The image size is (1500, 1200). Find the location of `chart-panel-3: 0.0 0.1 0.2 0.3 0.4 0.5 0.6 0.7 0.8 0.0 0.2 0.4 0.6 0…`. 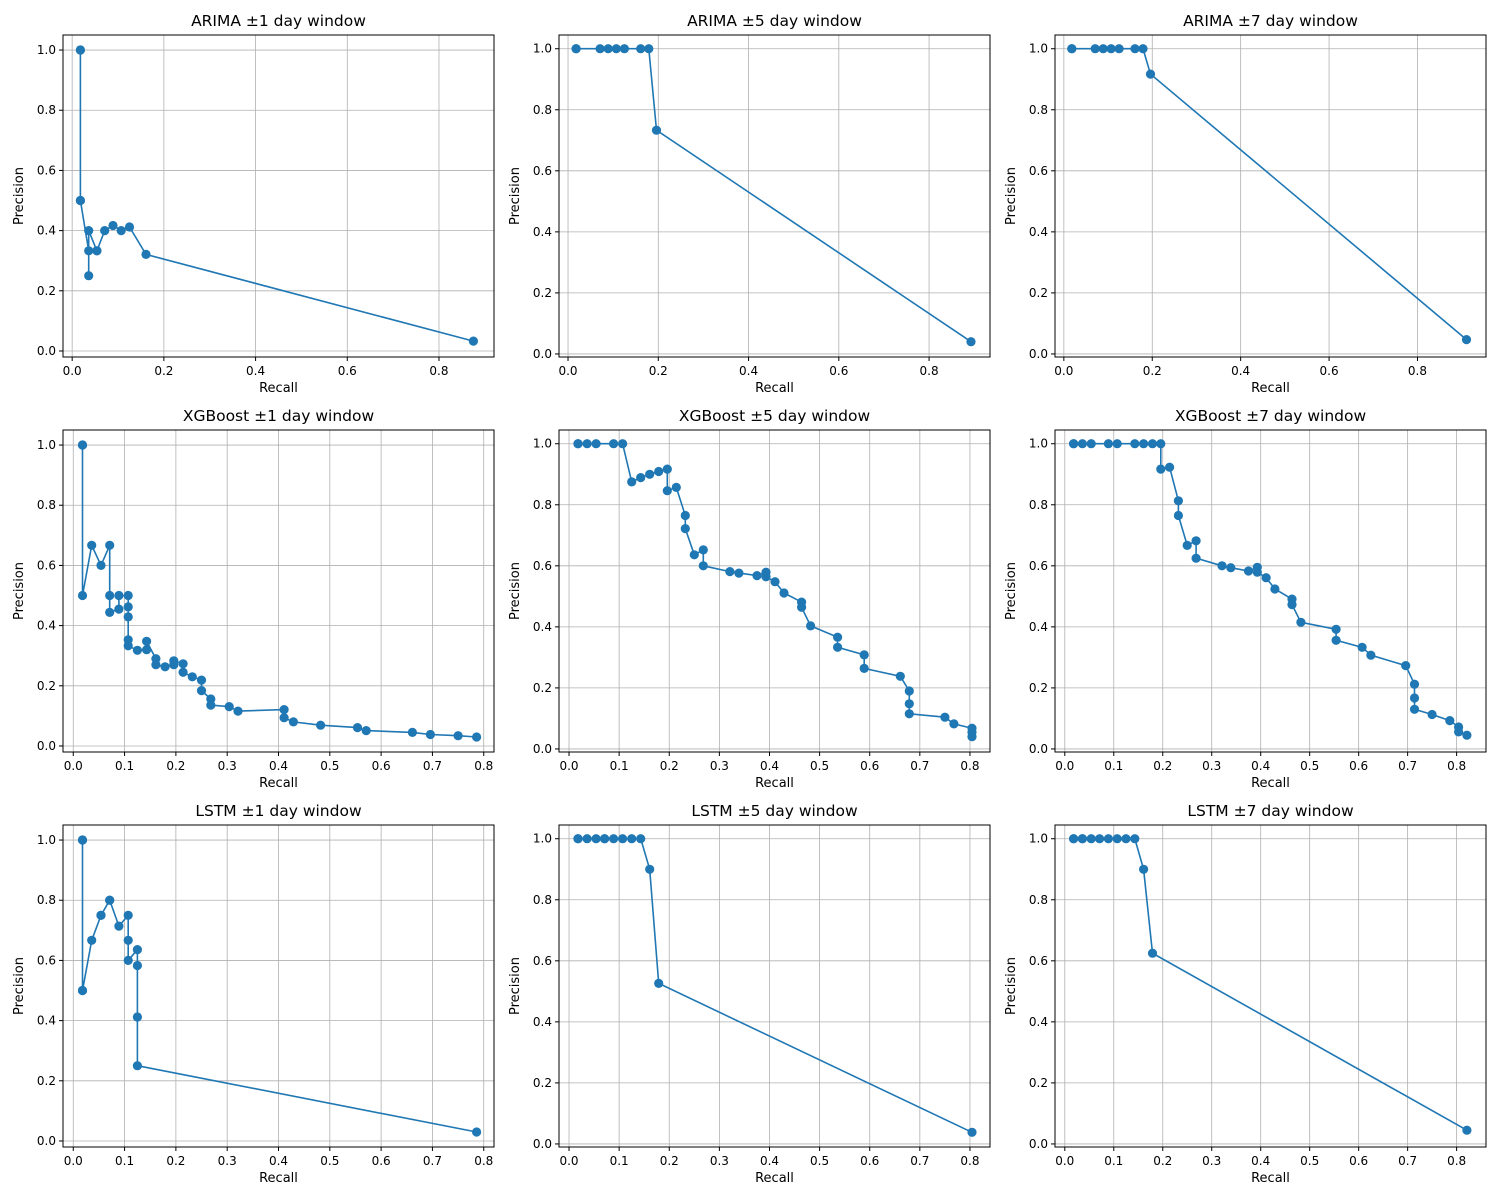

chart-panel-3: 0.0 0.1 0.2 0.3 0.4 0.5 0.6 0.7 0.8 0.0 0.2 0.4 0.6 0… is located at coordinates (253, 599).